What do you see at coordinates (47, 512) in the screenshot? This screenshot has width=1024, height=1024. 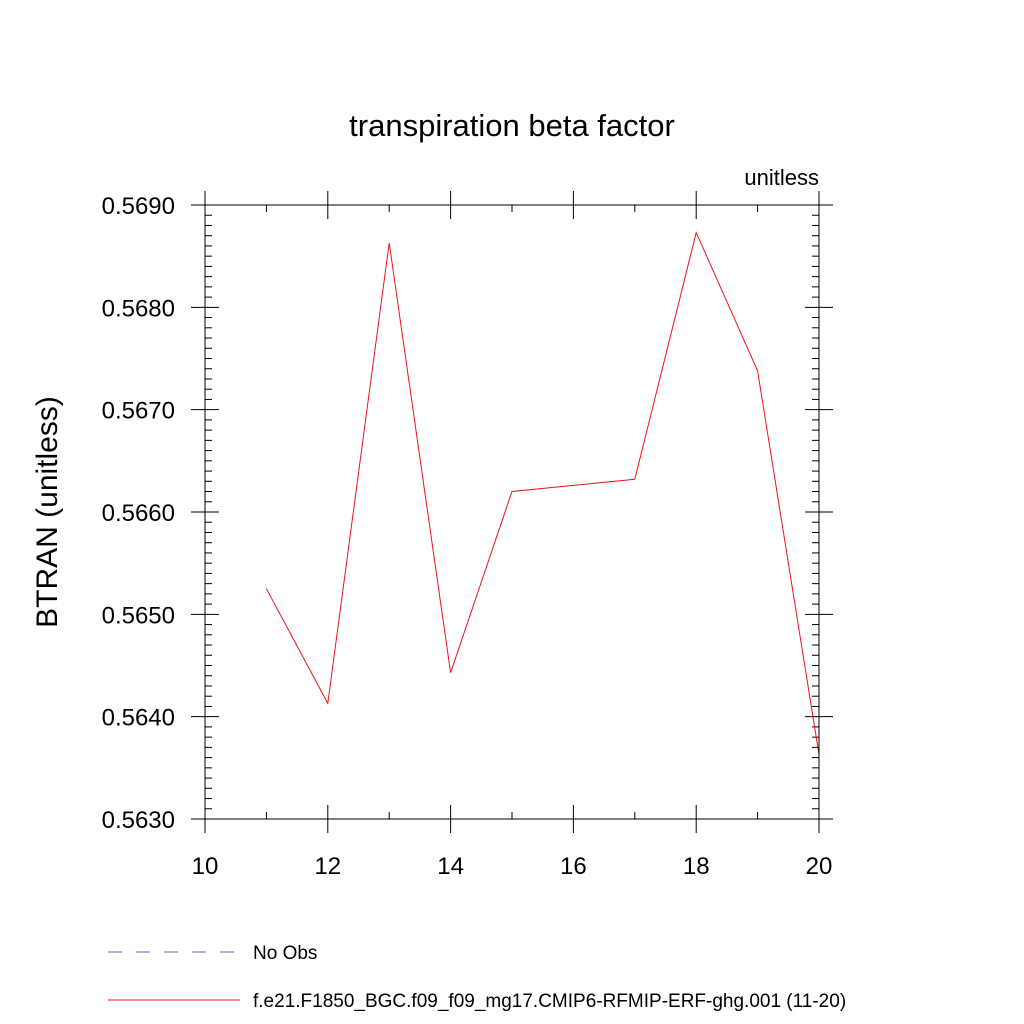 I see `y-axis-label: BTRAN (unitless)` at bounding box center [47, 512].